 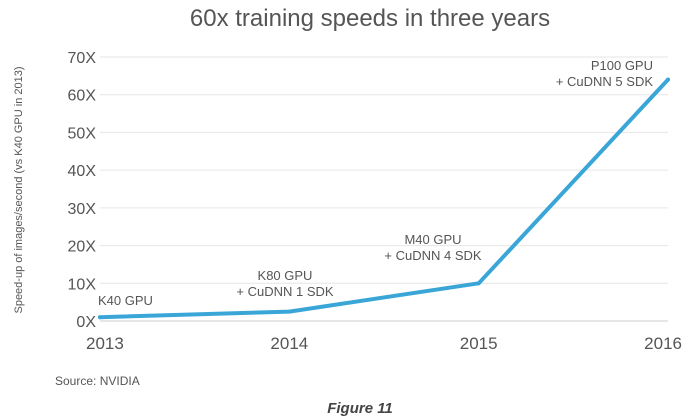 I want to click on x-tick-label: 2015, so click(x=479, y=343).